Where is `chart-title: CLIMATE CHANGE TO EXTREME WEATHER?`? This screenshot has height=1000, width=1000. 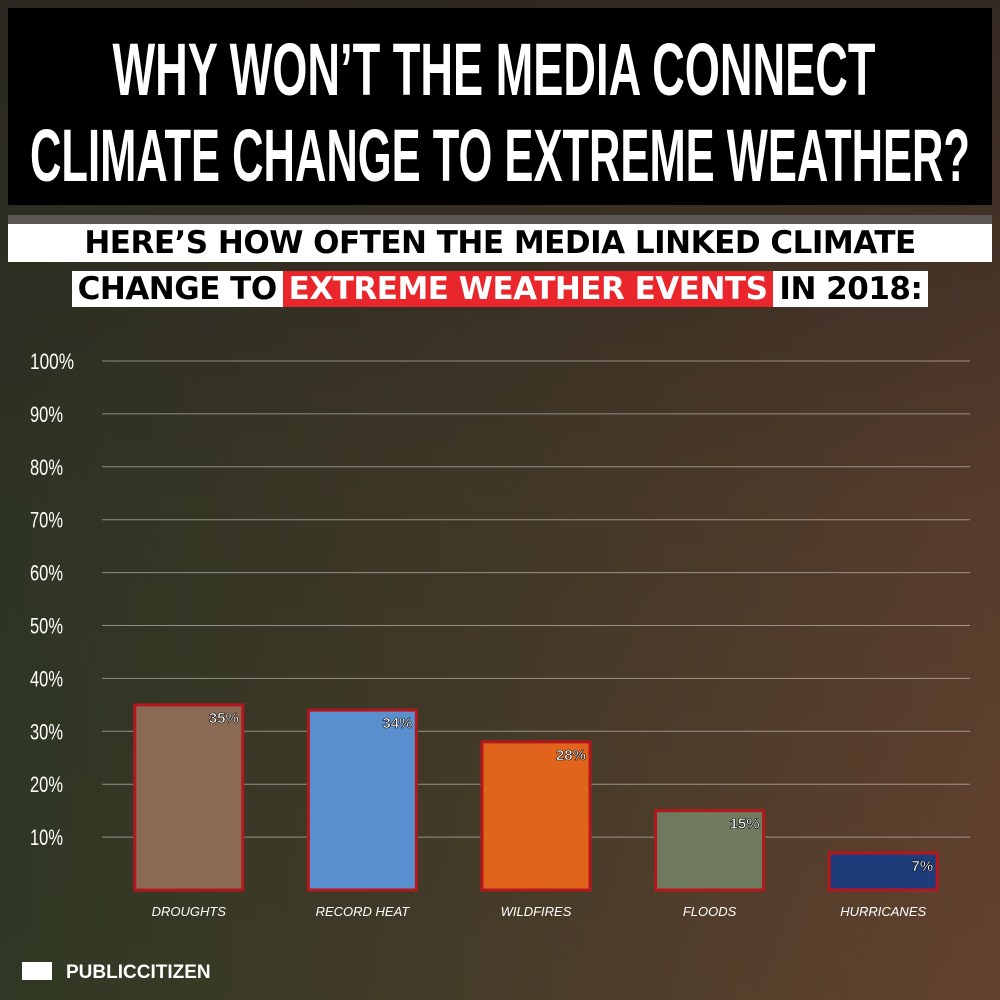 chart-title: CLIMATE CHANGE TO EXTREME WEATHER? is located at coordinates (500, 155).